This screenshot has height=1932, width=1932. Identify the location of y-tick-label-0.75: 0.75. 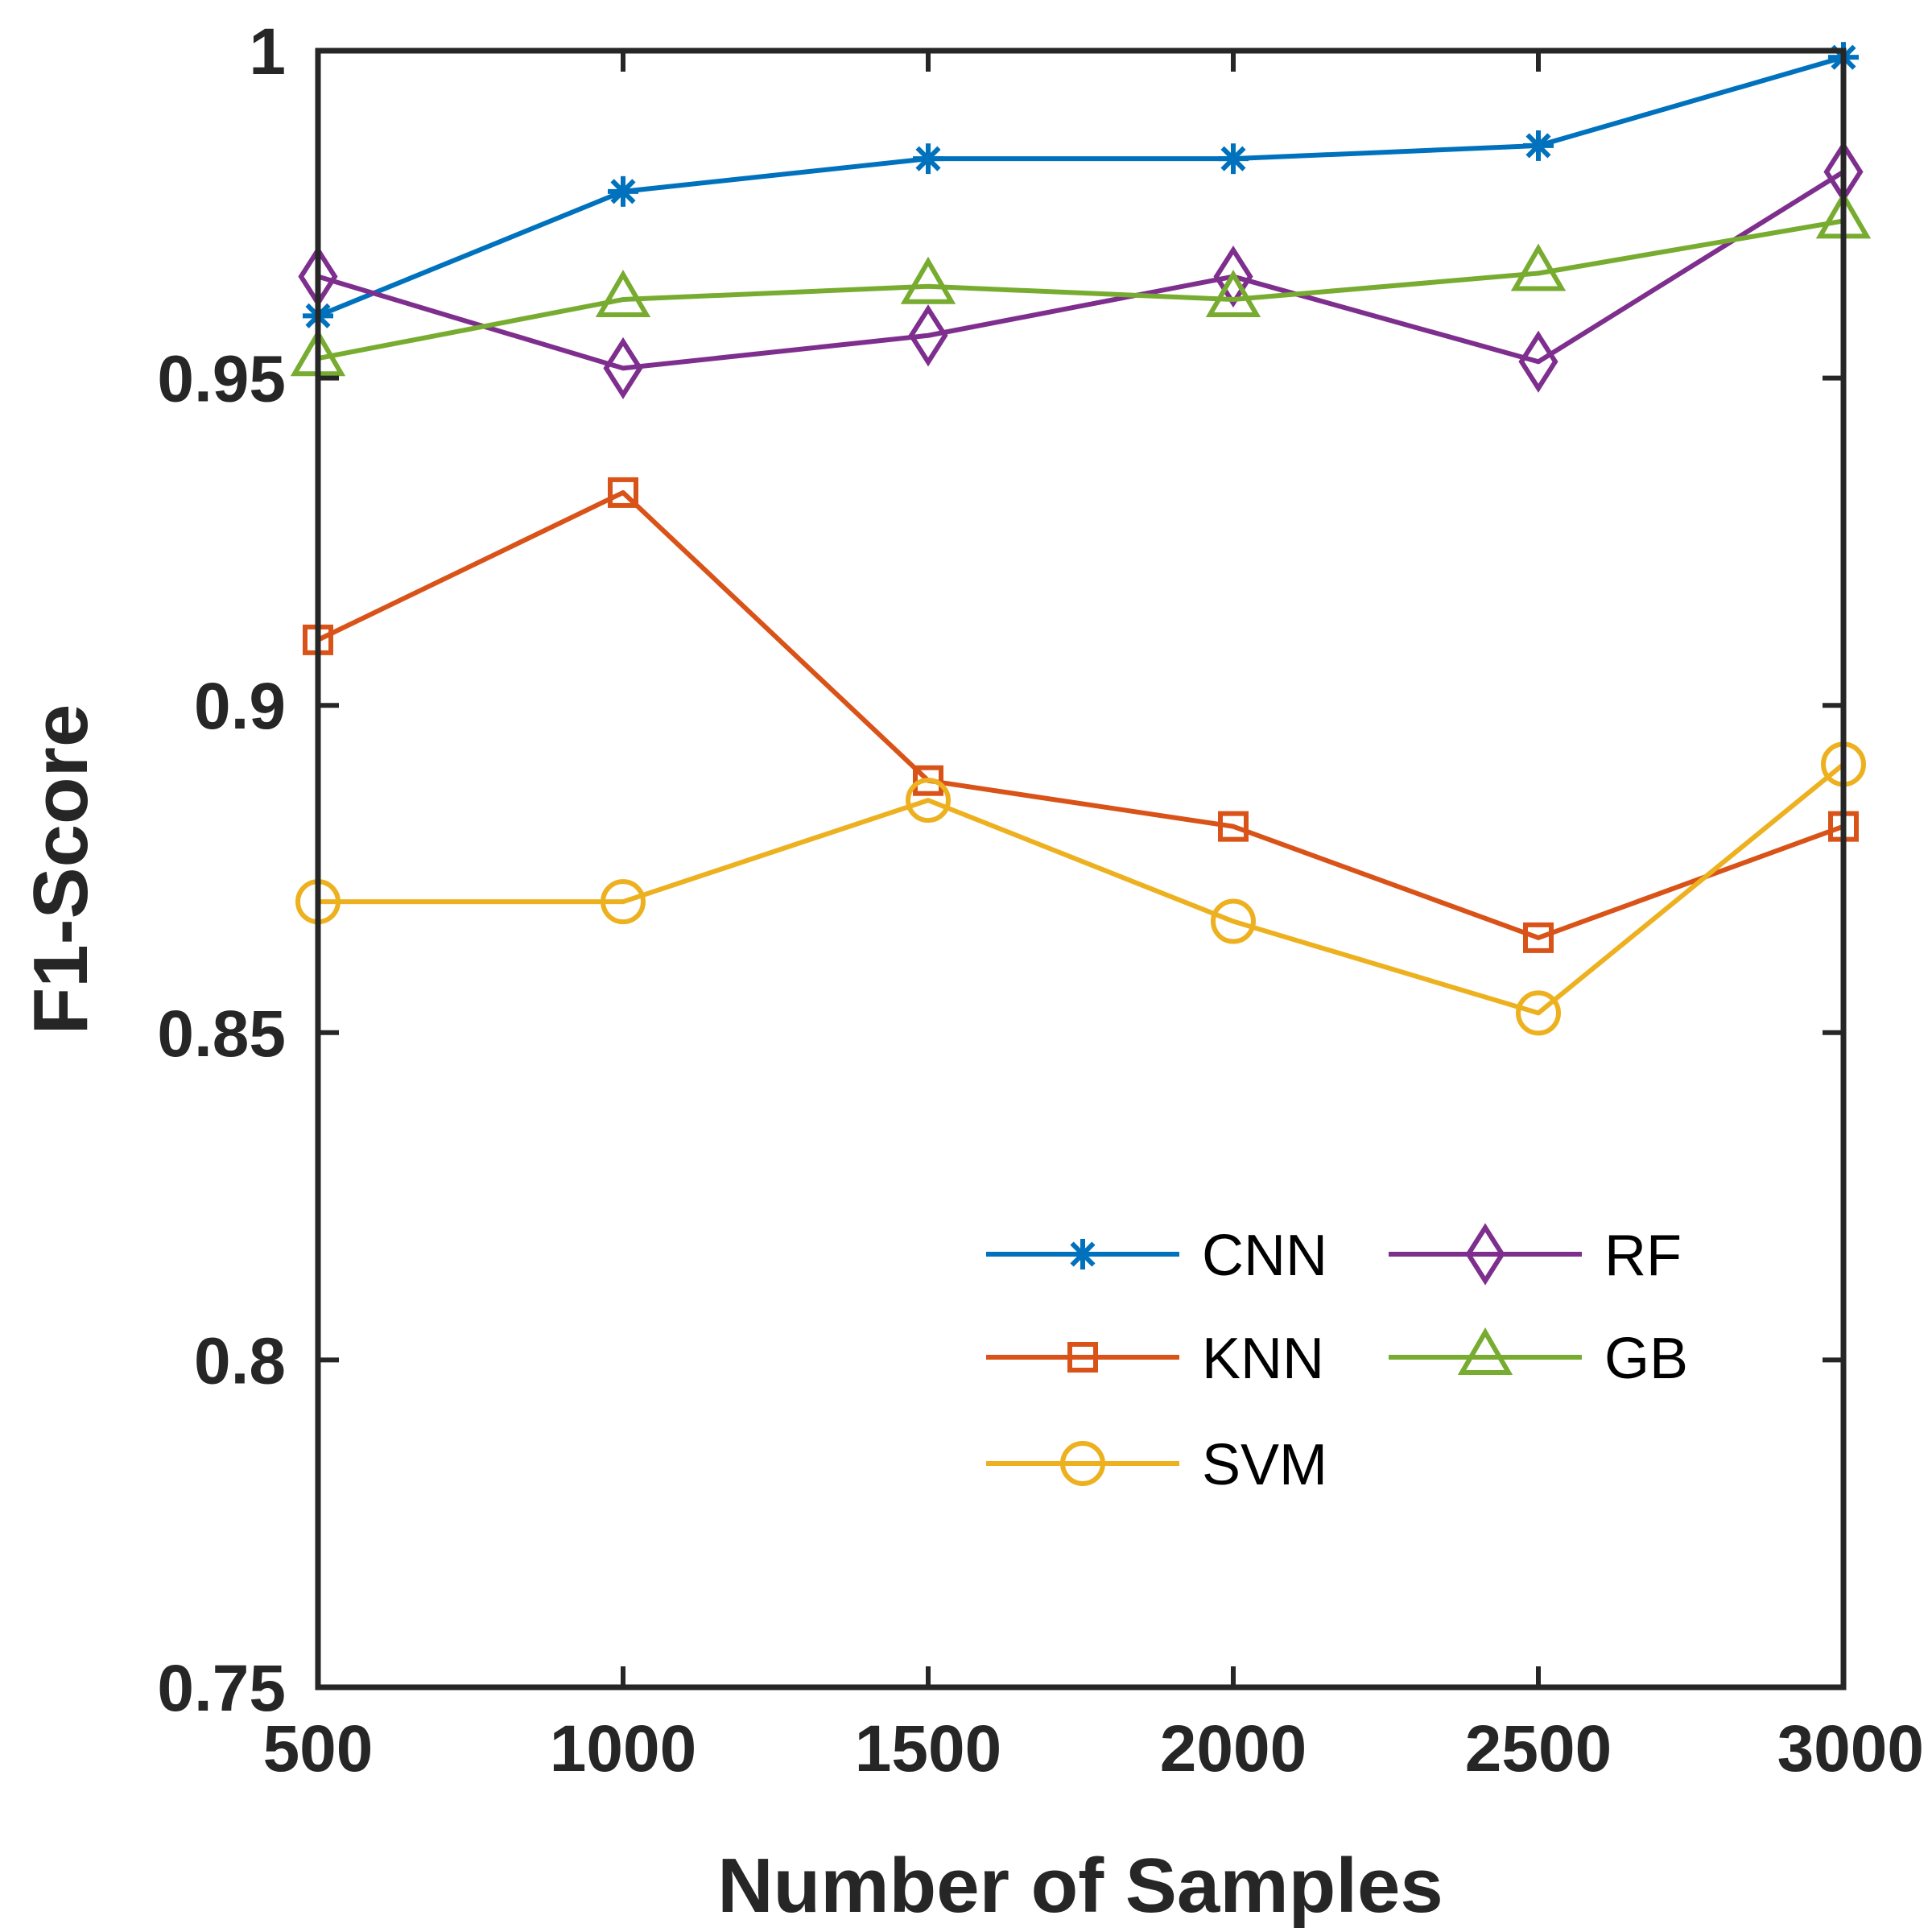
(221, 1688).